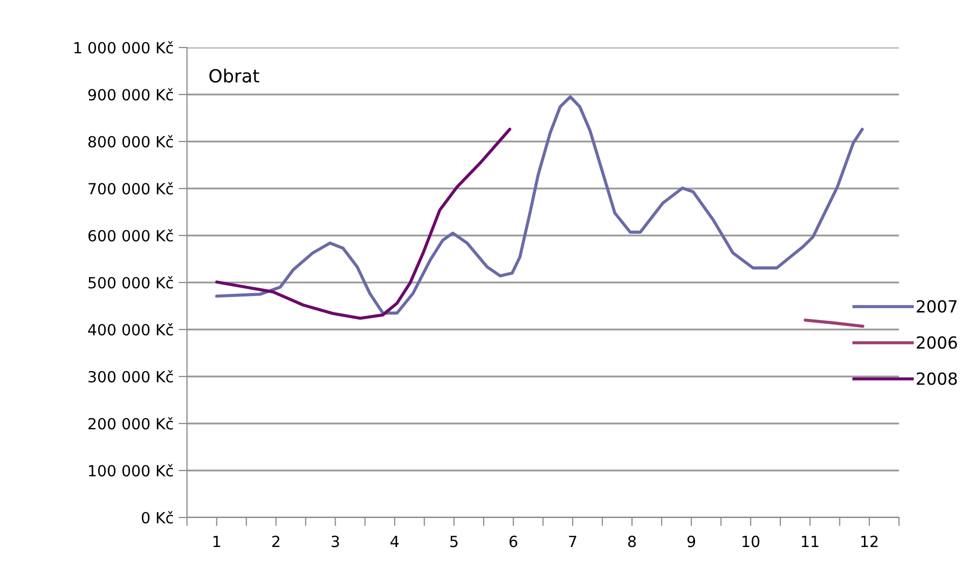 Image resolution: width=973 pixels, height=583 pixels. I want to click on x-tick-label: 1, so click(216, 542).